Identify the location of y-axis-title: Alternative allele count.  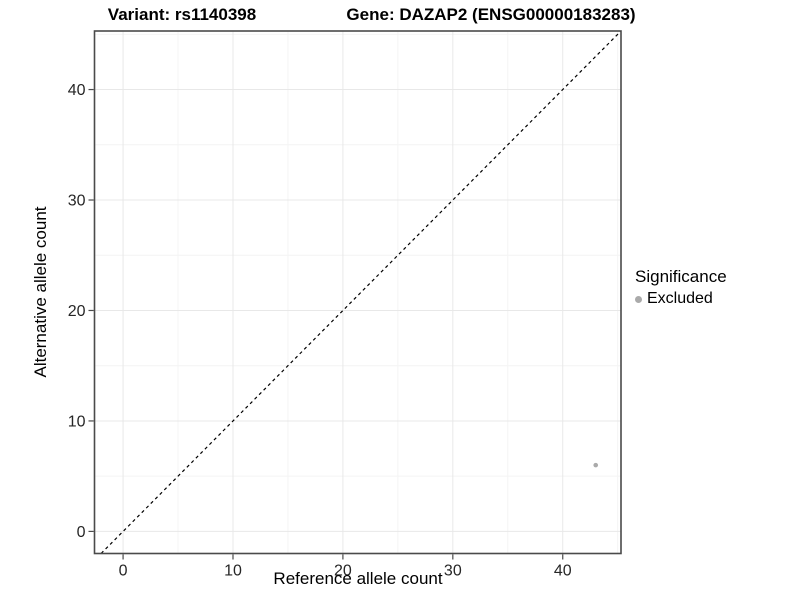
(40, 292).